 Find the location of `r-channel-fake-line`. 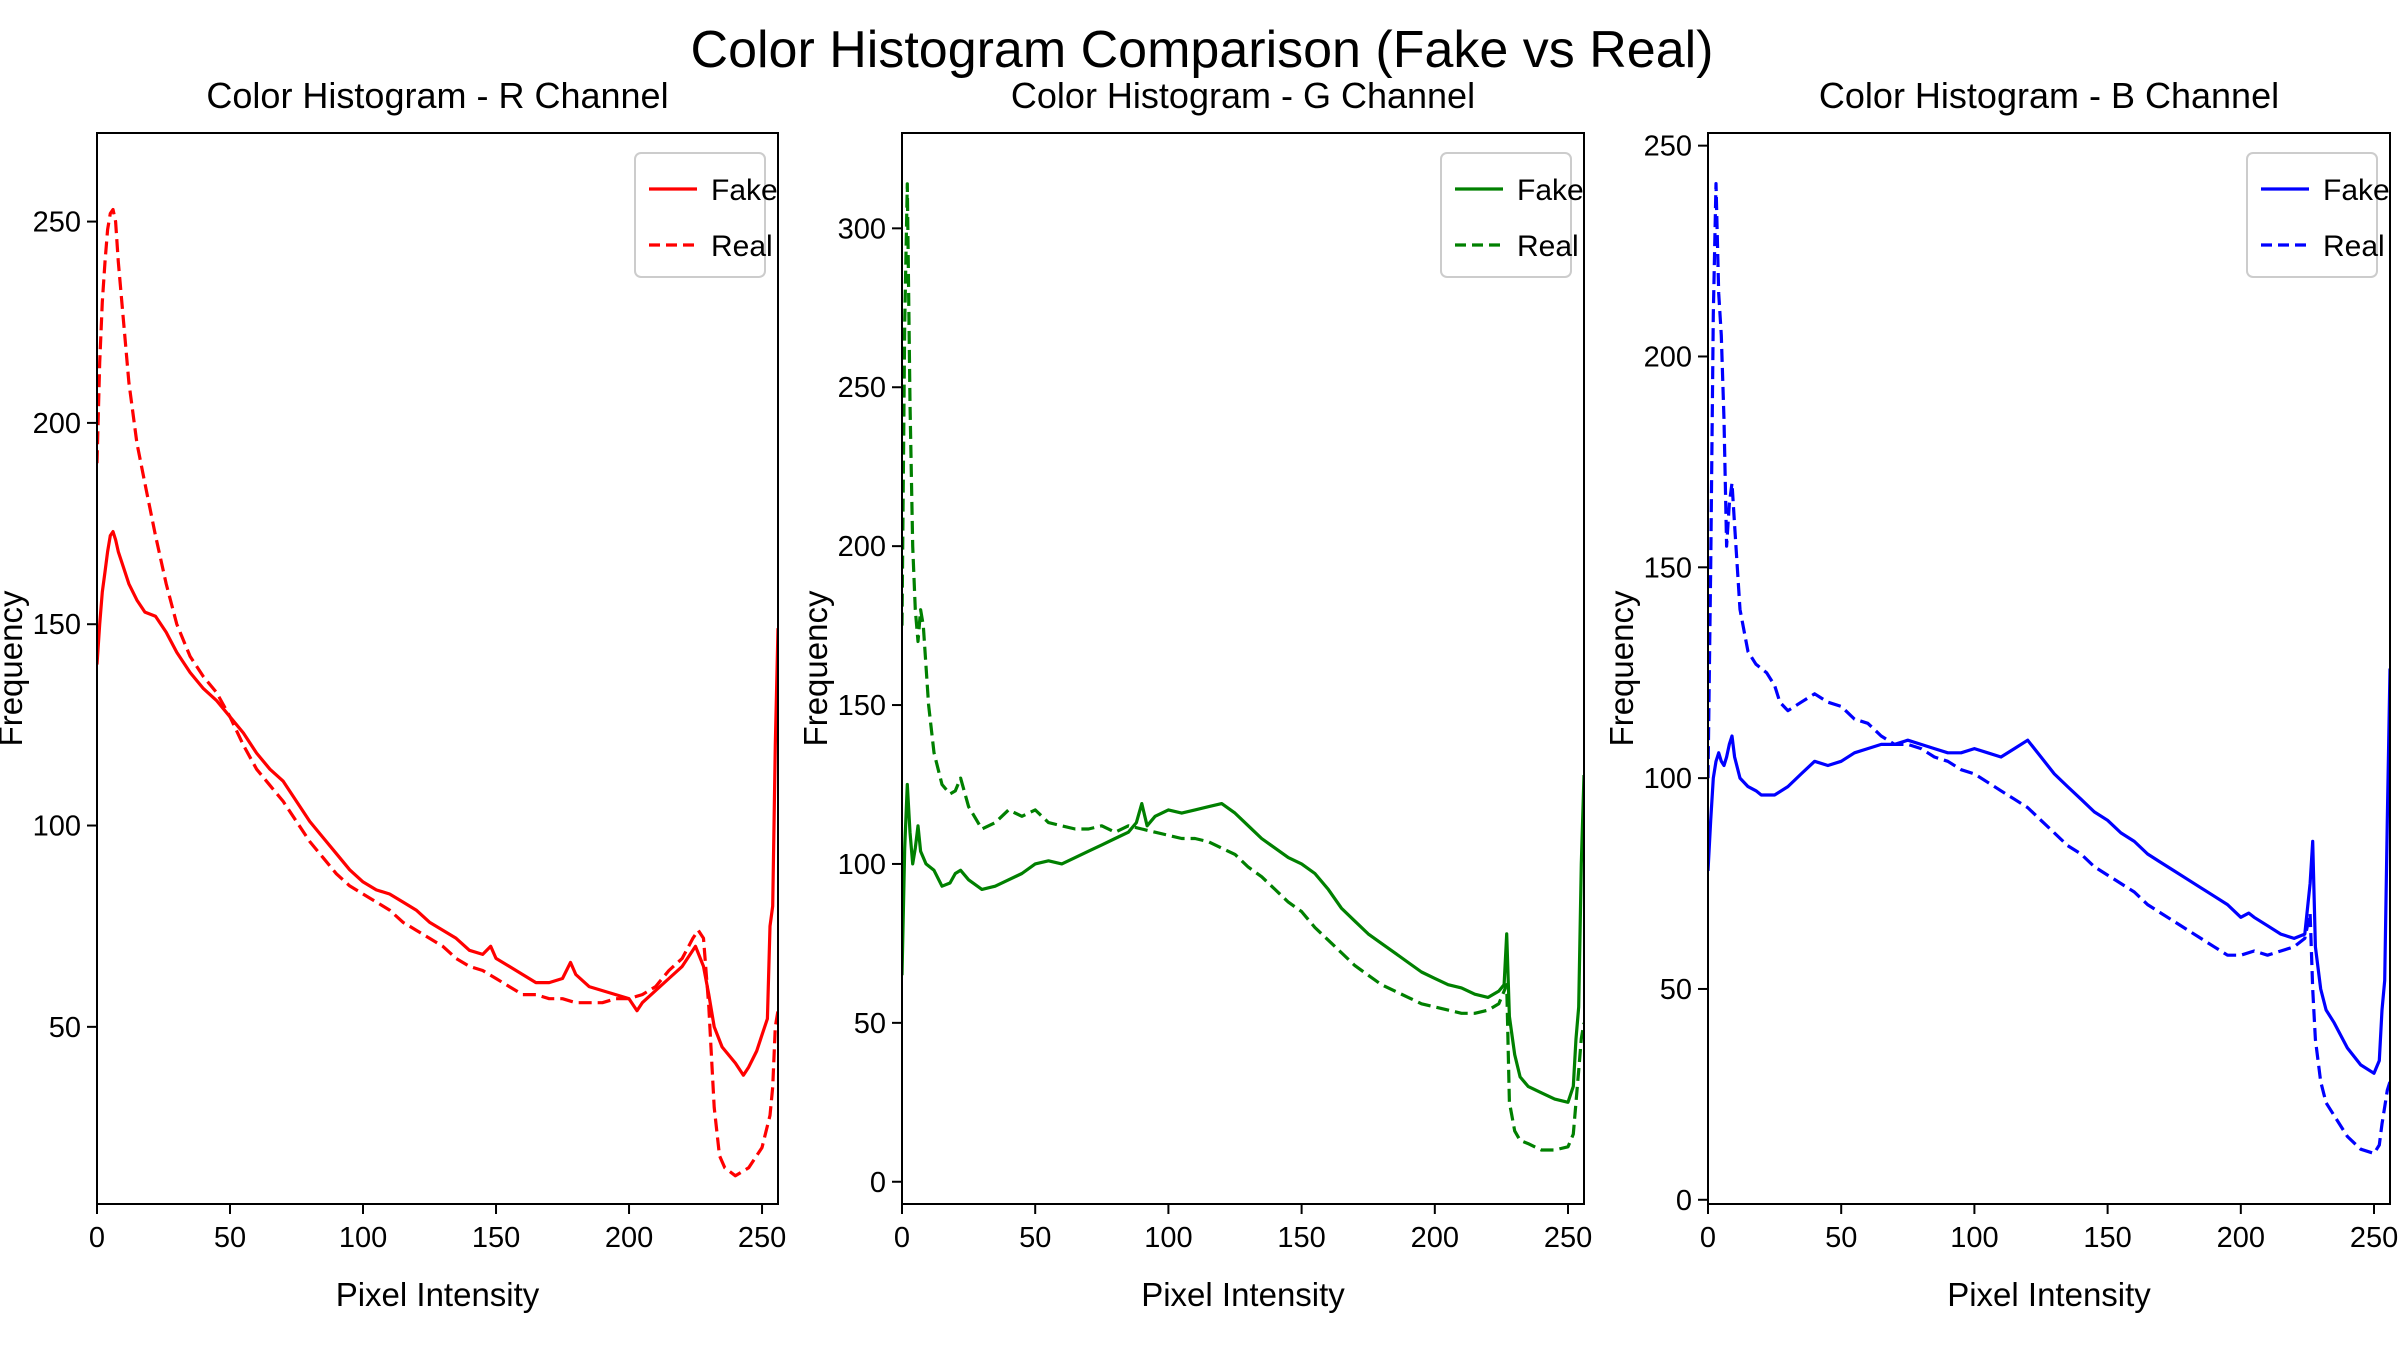

r-channel-fake-line is located at coordinates (437, 803).